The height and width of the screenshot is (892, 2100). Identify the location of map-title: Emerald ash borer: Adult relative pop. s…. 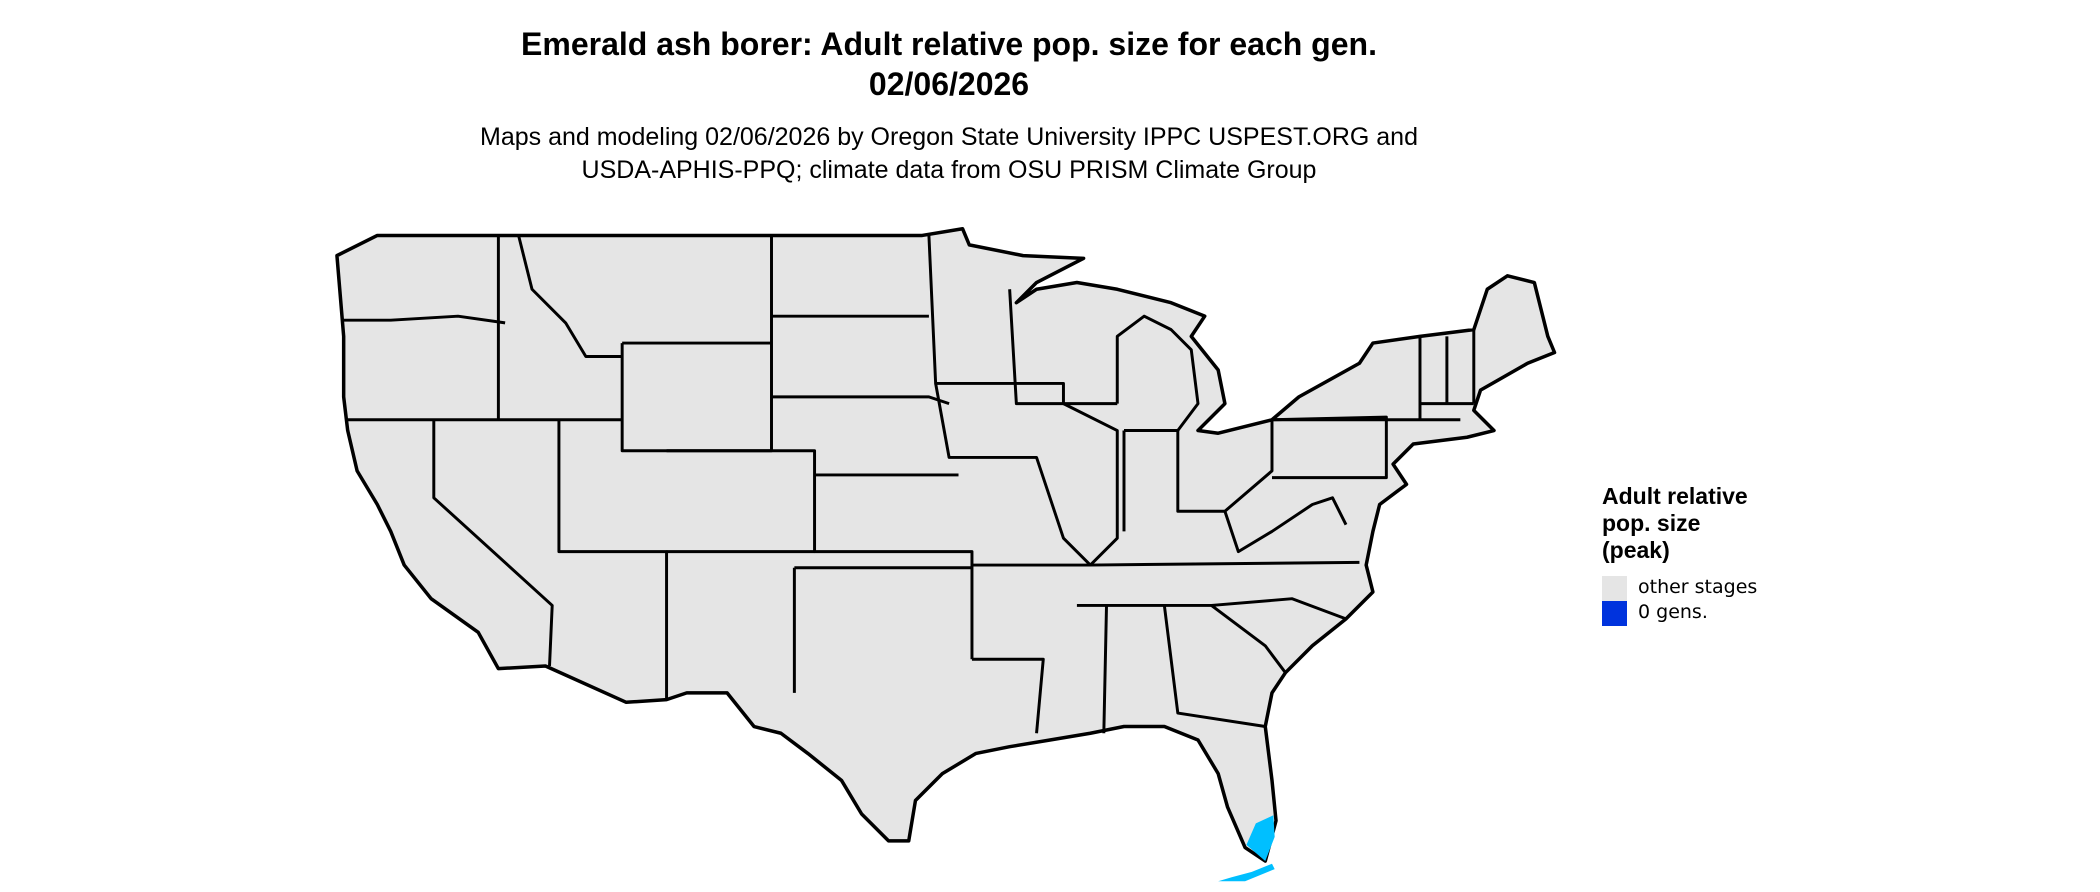
(949, 44).